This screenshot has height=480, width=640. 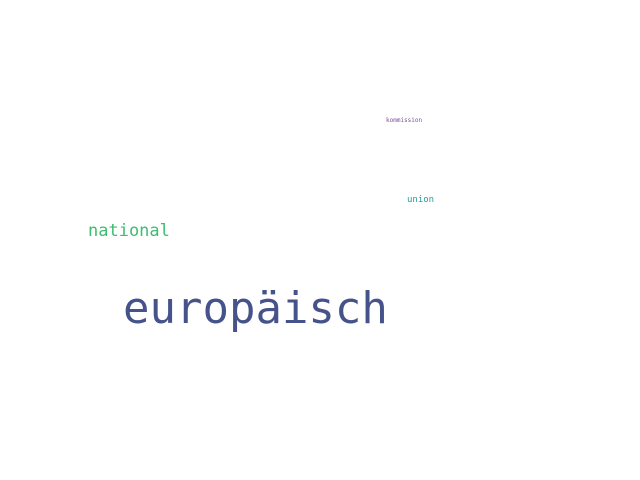 What do you see at coordinates (255, 308) in the screenshot?
I see `word-europaisch: europäisch` at bounding box center [255, 308].